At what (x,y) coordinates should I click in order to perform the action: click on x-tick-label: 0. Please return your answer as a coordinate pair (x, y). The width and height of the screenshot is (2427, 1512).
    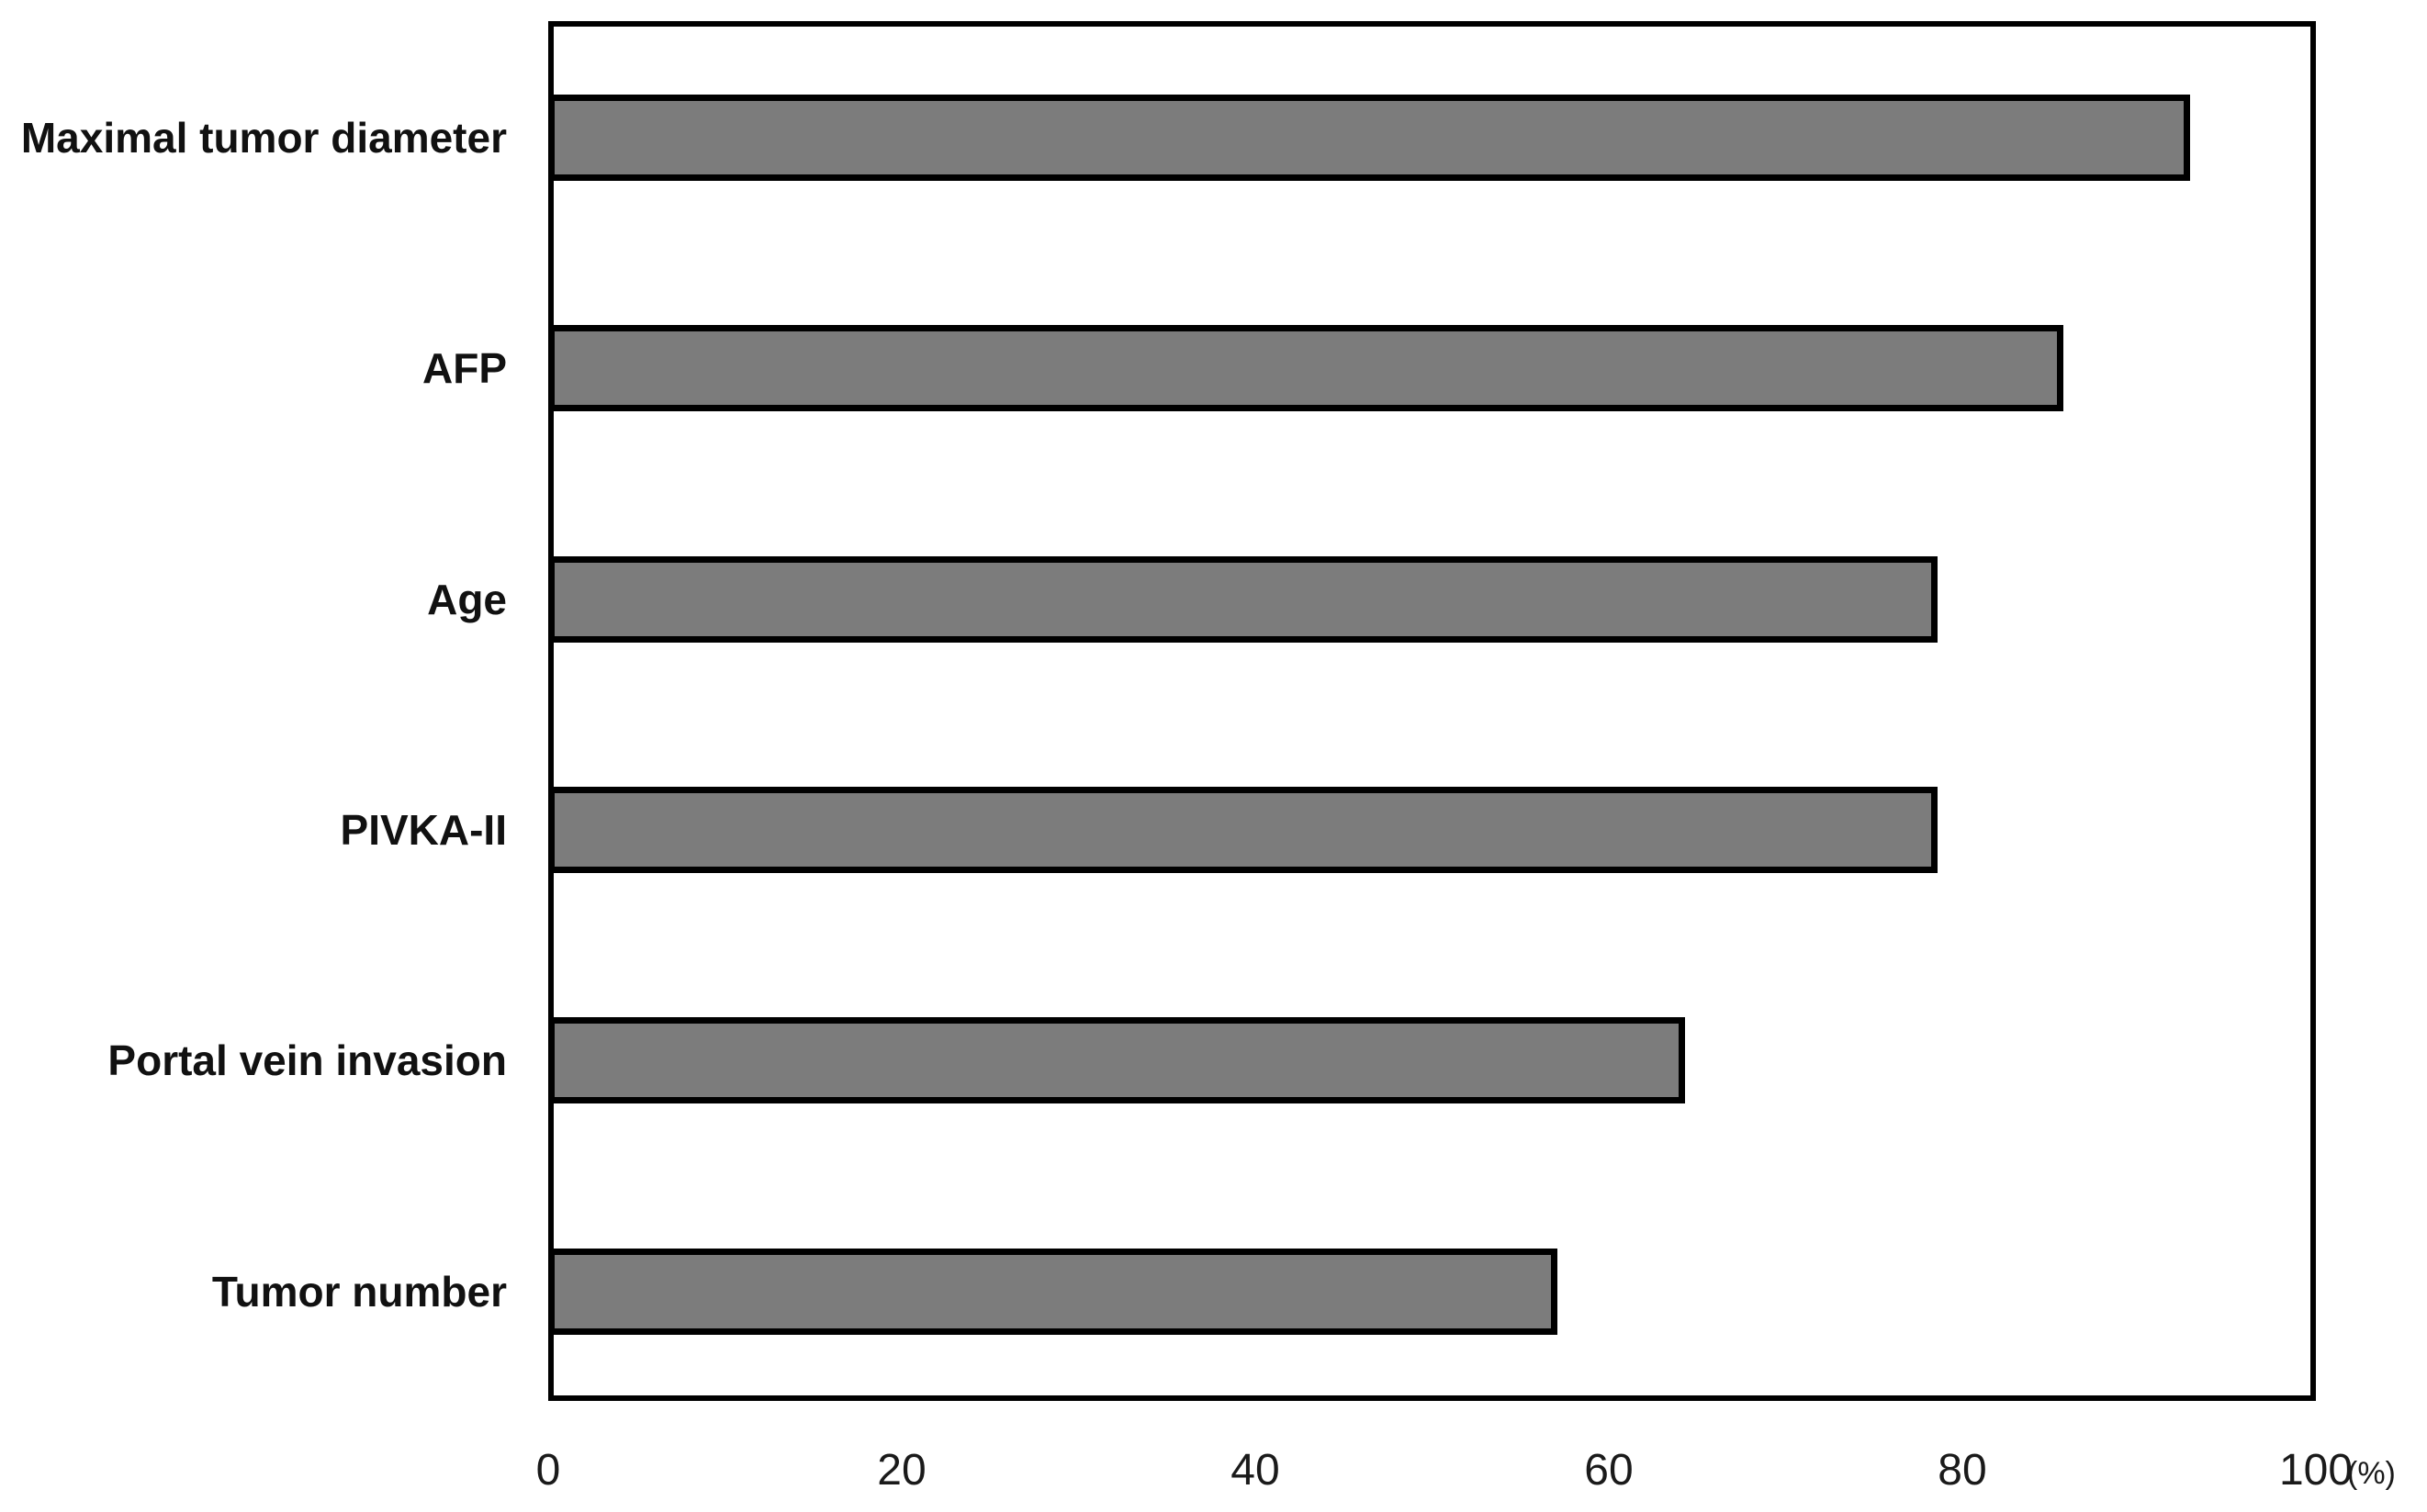
    Looking at the image, I should click on (548, 1470).